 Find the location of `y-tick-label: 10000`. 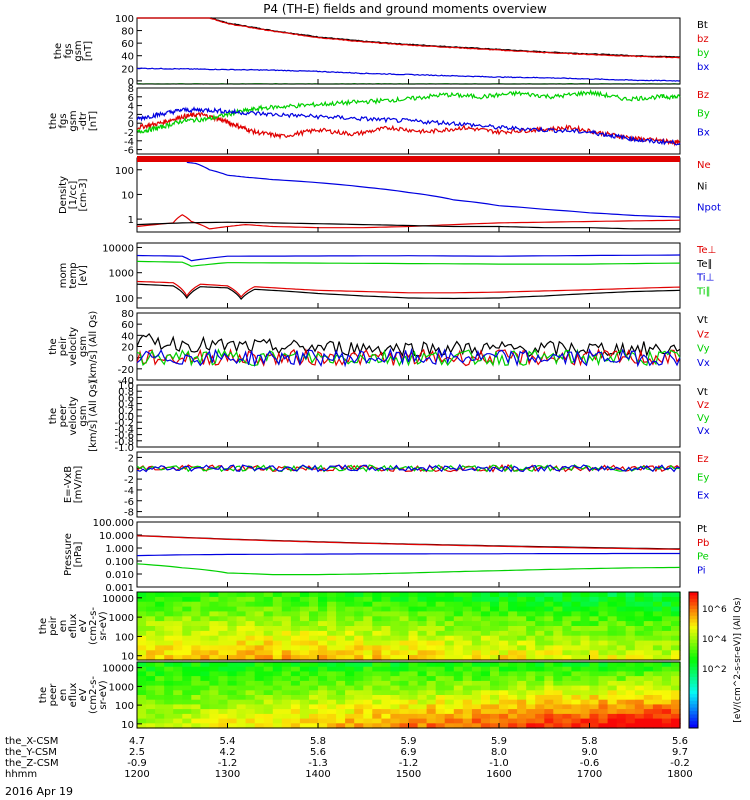

y-tick-label: 10000 is located at coordinates (118, 248).